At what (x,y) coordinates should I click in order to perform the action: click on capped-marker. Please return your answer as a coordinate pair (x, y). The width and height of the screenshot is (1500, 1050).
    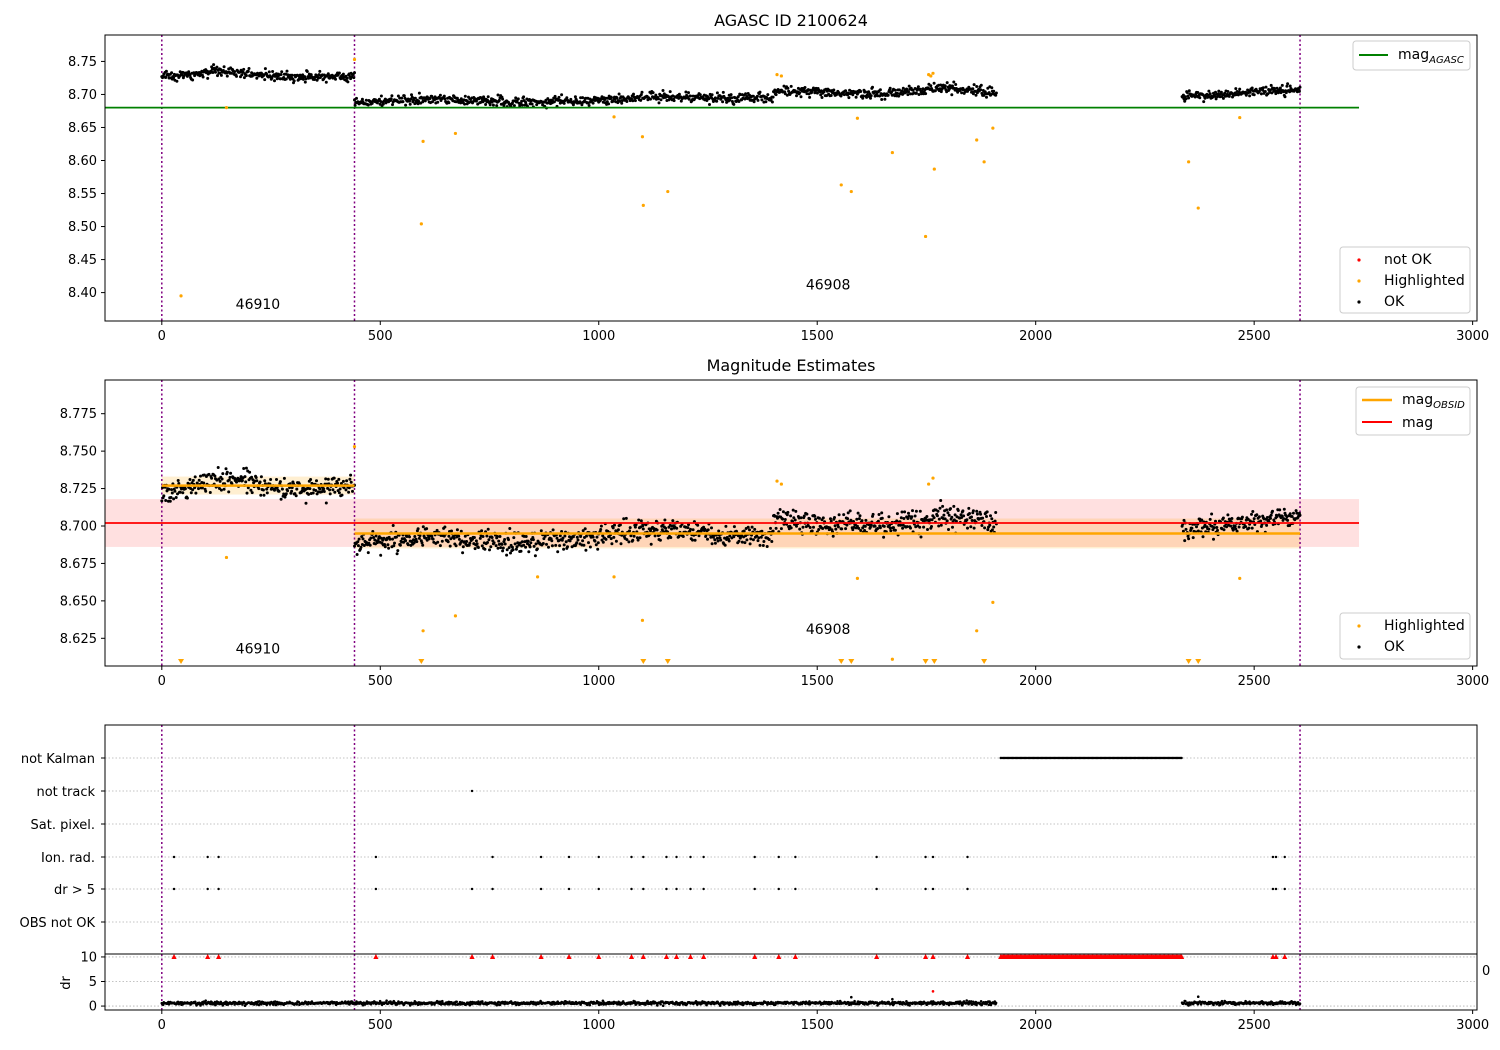
    Looking at the image, I should click on (967, 956).